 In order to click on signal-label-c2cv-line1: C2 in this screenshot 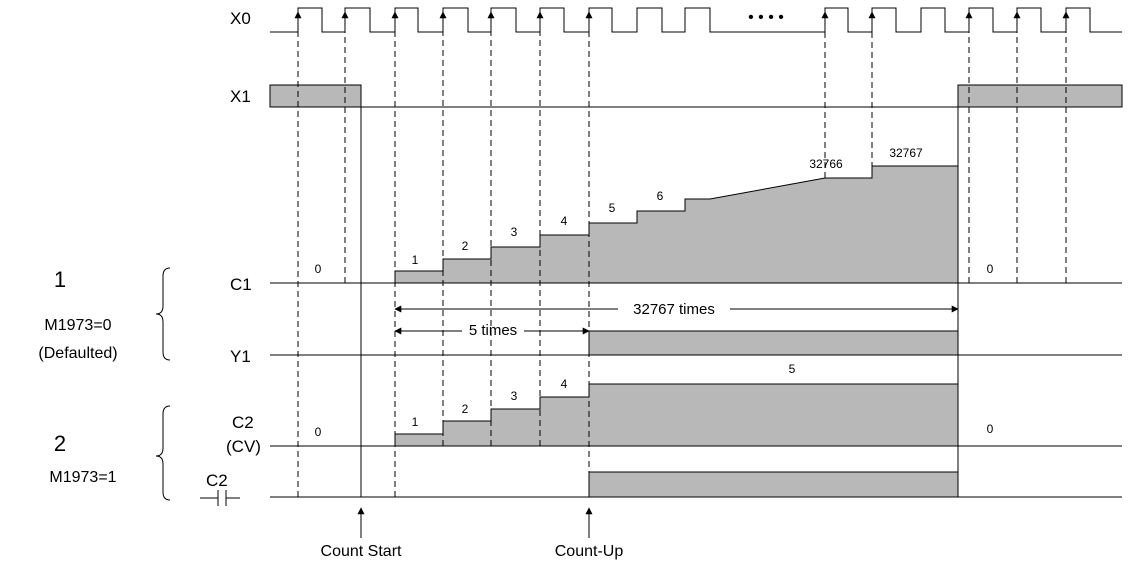, I will do `click(243, 422)`.